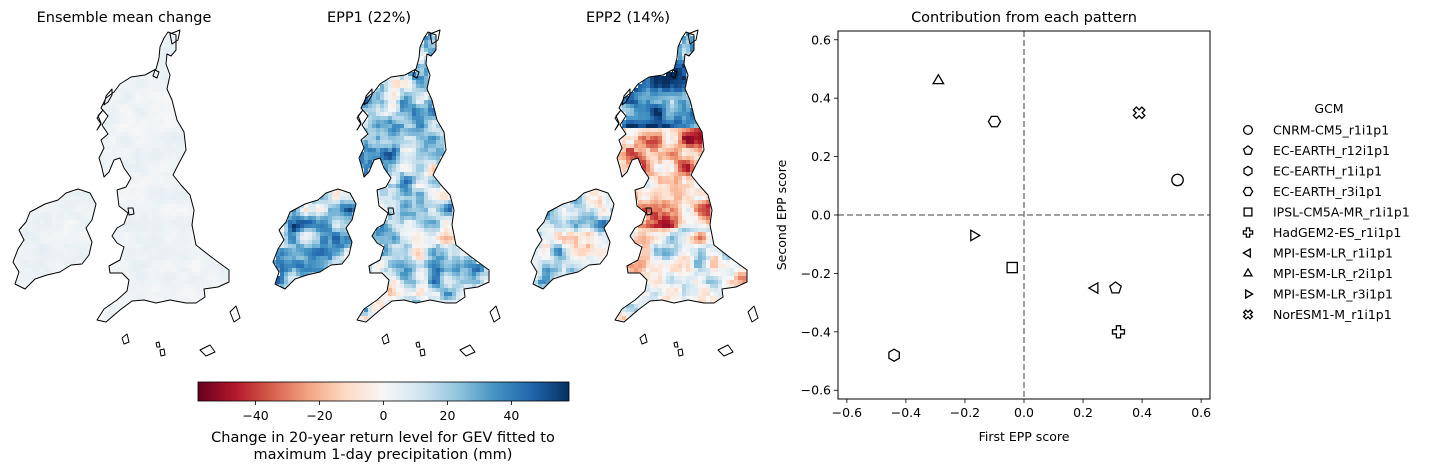 The height and width of the screenshot is (472, 1440). Describe the element at coordinates (847, 412) in the screenshot. I see `x-tick-label: −0.6` at that location.